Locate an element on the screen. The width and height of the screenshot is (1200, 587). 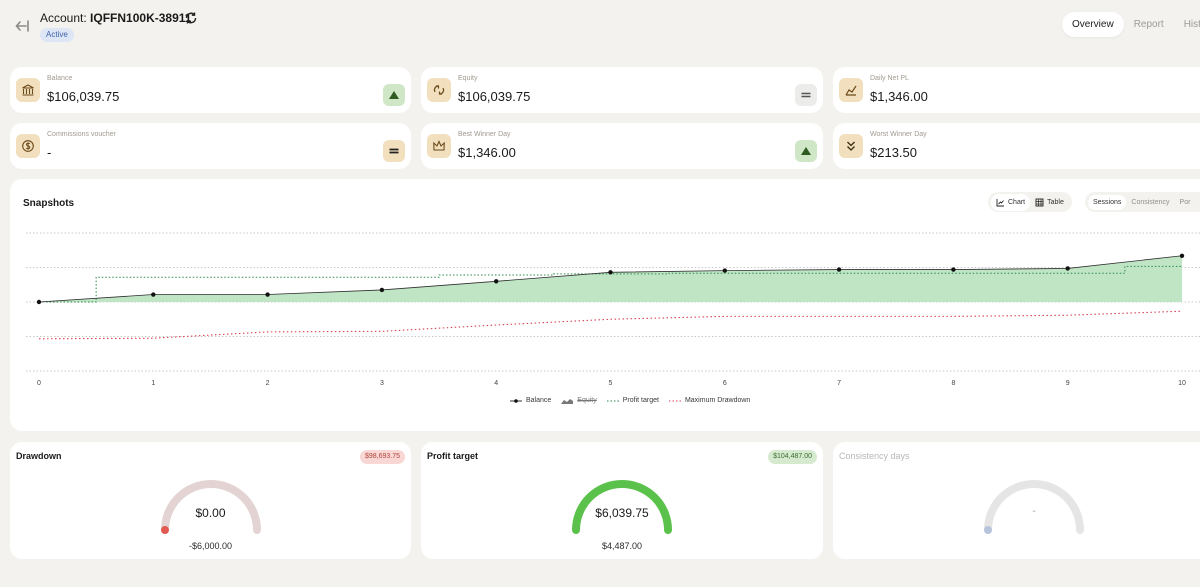
x-tick-label: 1 is located at coordinates (153, 383).